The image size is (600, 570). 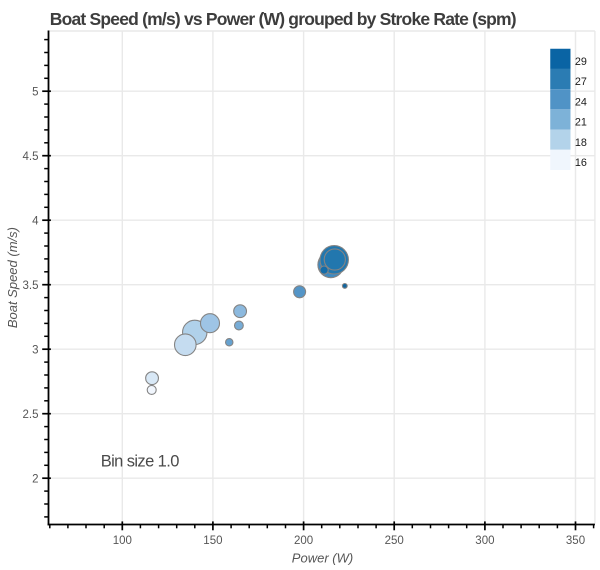 I want to click on svg-text: Boat Speed (m/s), so click(x=12, y=277).